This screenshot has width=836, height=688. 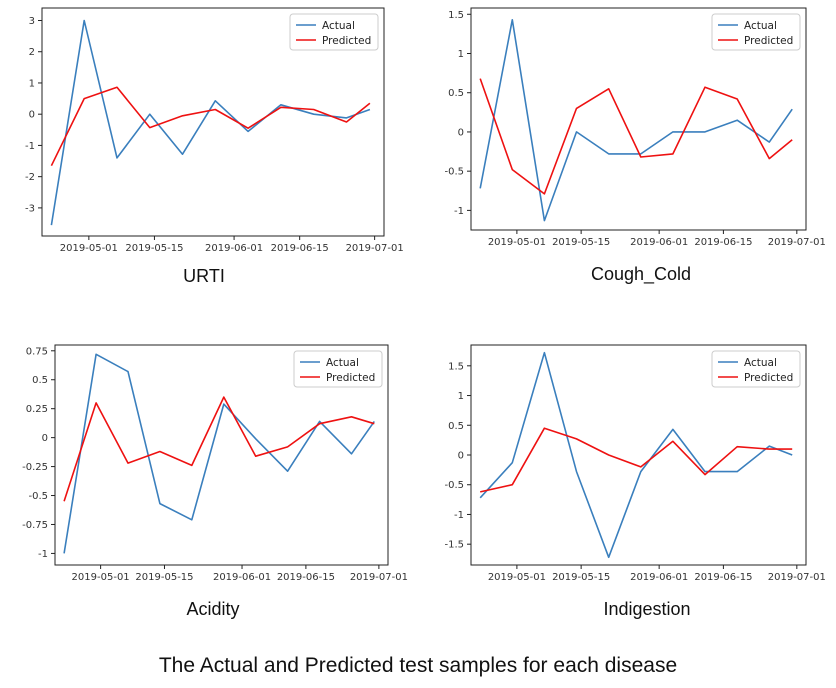 What do you see at coordinates (35, 467) in the screenshot?
I see `y-tick-label: -0.25` at bounding box center [35, 467].